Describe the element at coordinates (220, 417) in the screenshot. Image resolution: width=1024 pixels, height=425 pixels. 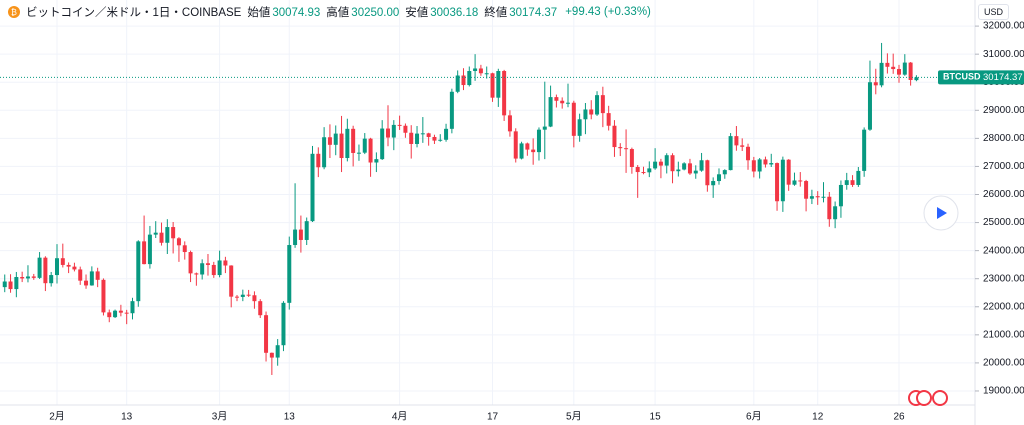
I see `x-tick-label: 3月` at that location.